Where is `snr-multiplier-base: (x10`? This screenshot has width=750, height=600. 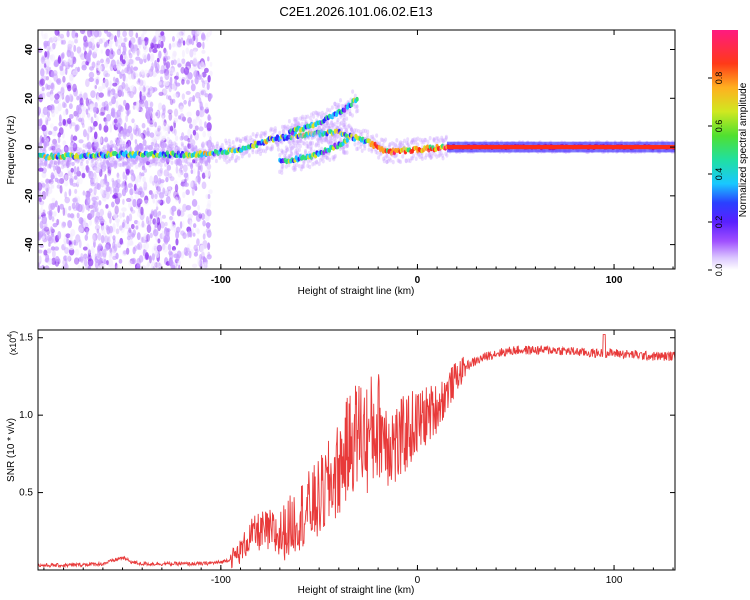 snr-multiplier-base: (x10 is located at coordinates (13, 347).